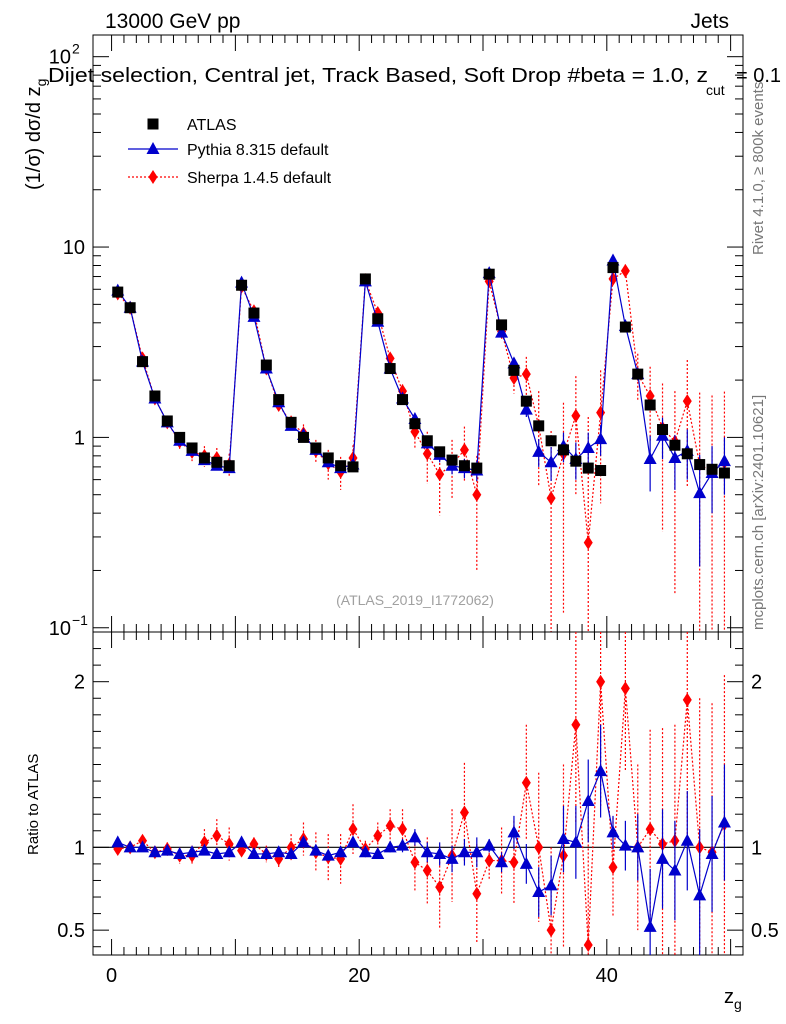  I want to click on ratio-tick-label: 2, so click(79, 683).